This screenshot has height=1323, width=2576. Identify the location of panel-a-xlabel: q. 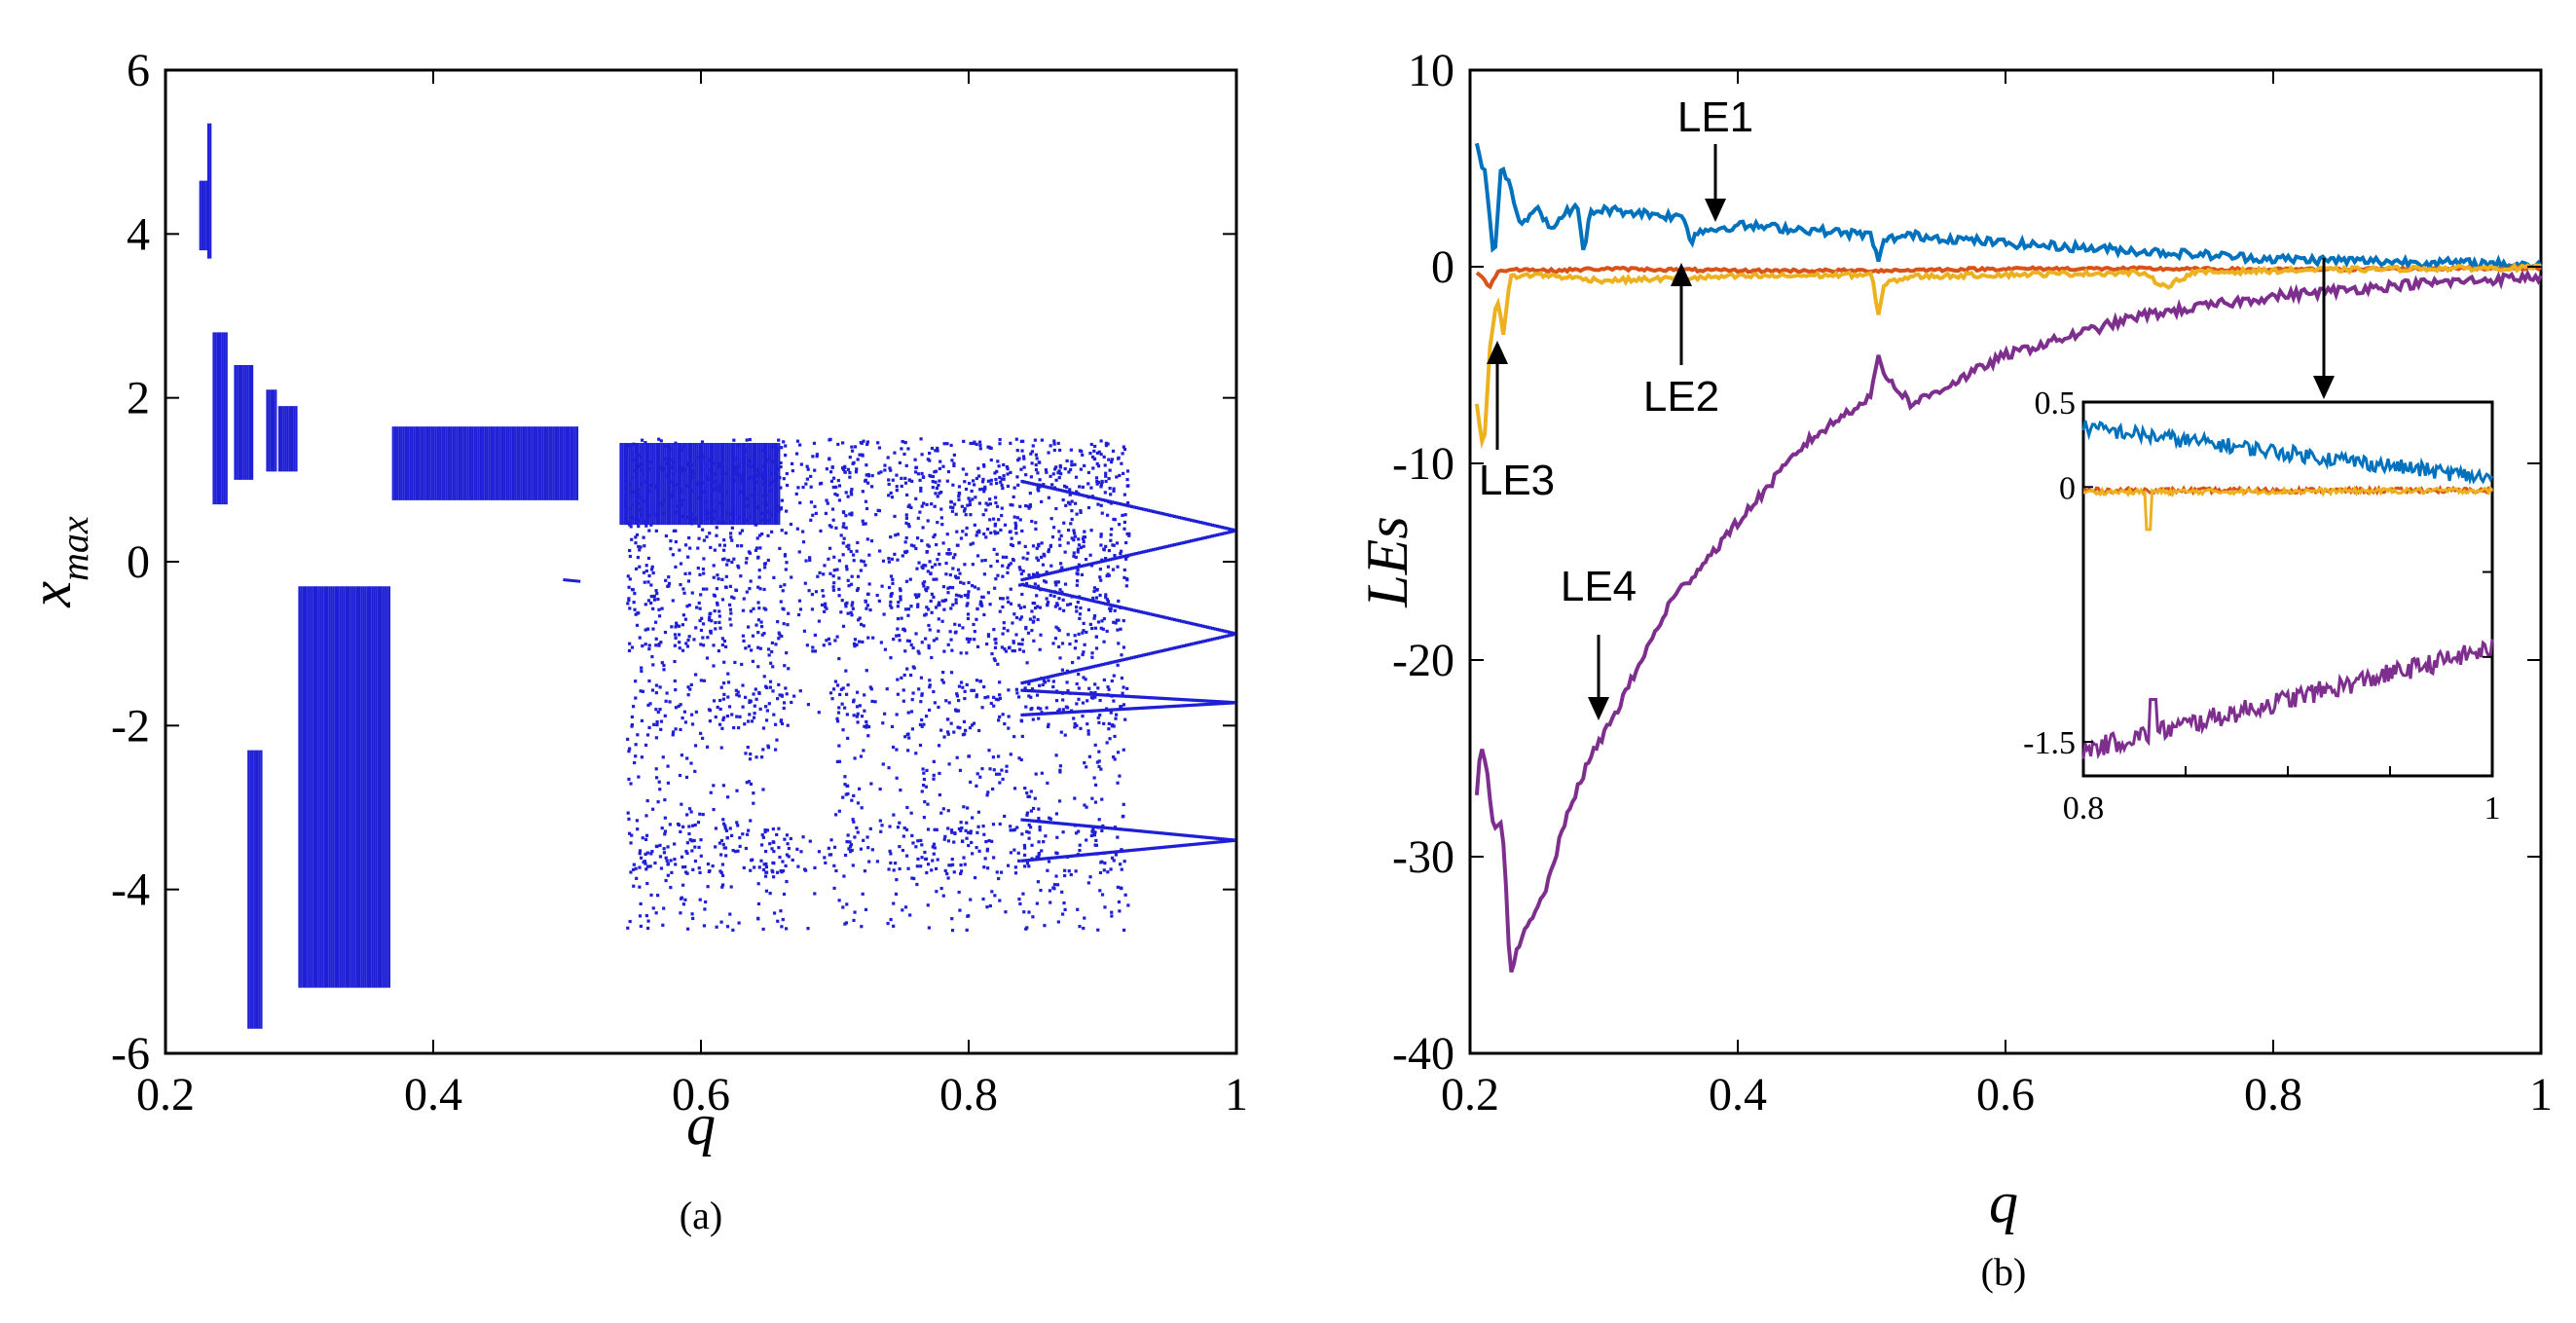
(701, 1124).